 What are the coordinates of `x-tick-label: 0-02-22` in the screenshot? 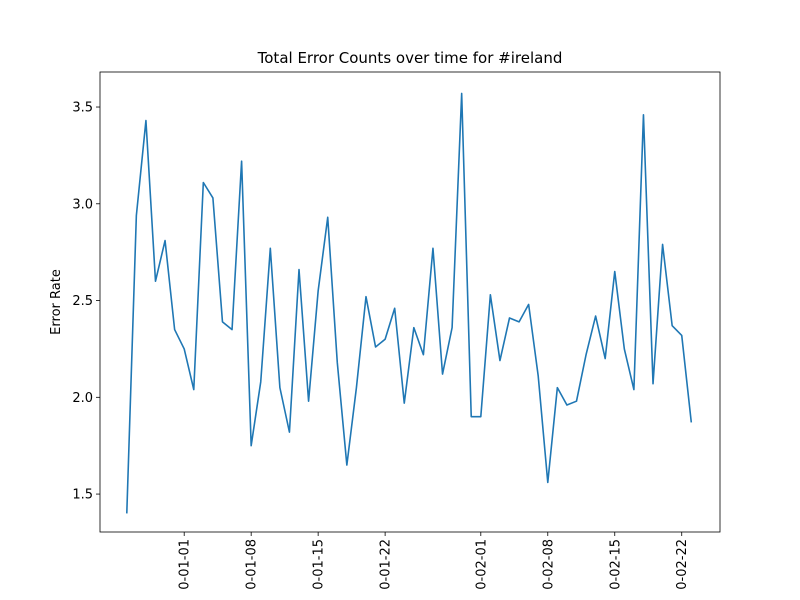 It's located at (682, 564).